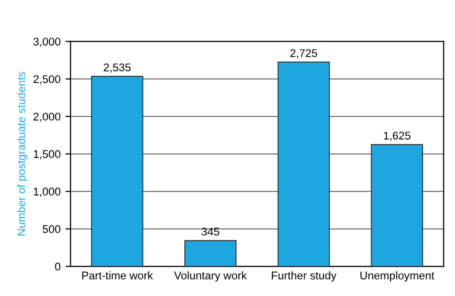 Image resolution: width=455 pixels, height=296 pixels. I want to click on y-tick-label: 1,500, so click(47, 155).